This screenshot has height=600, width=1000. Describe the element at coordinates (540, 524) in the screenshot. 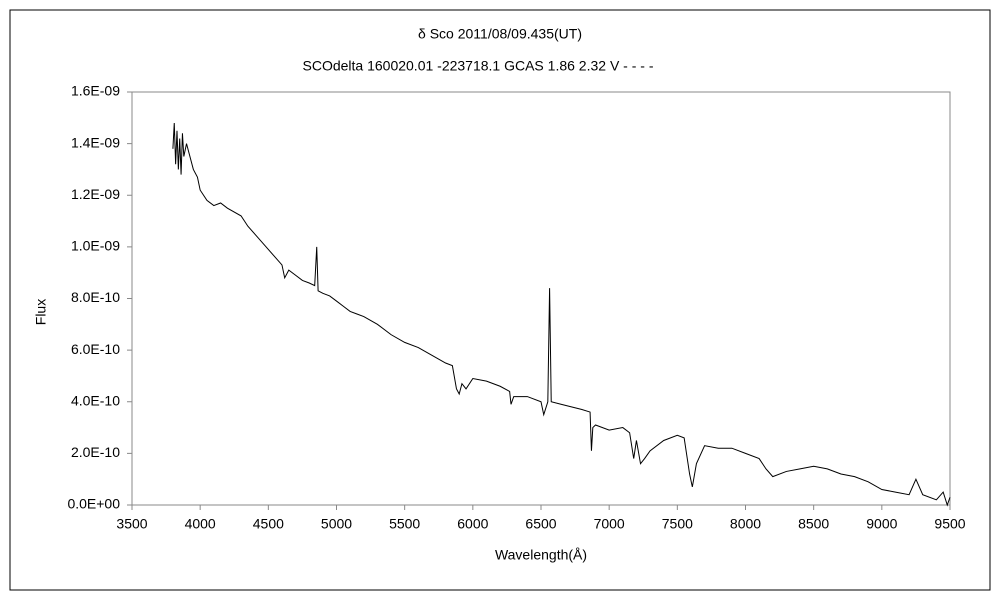

I see `x-tick-label: 6500` at that location.